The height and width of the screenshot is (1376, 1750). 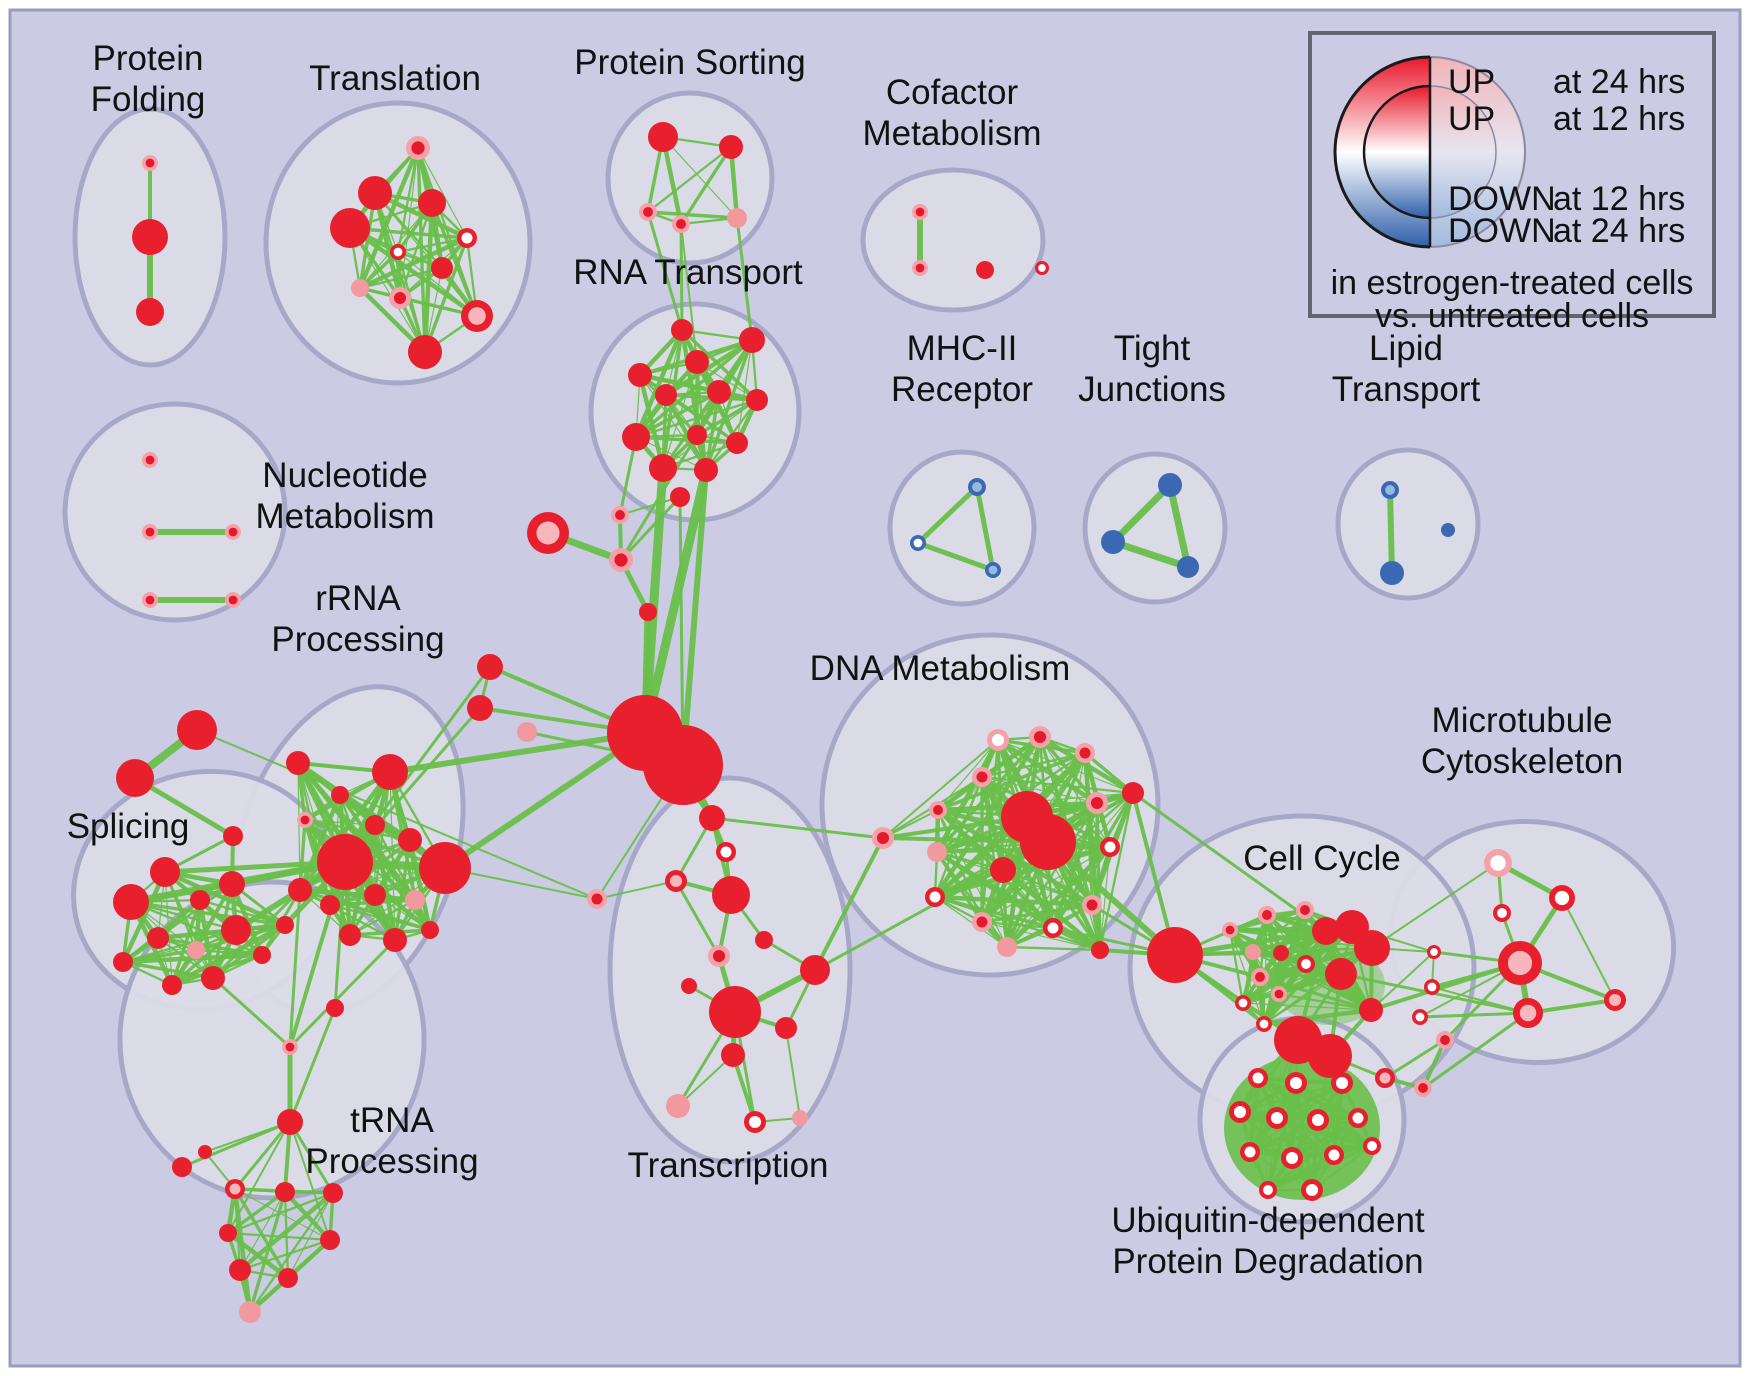 I want to click on cluster-label-dna-metabolism: DNA Metabolism, so click(x=940, y=668).